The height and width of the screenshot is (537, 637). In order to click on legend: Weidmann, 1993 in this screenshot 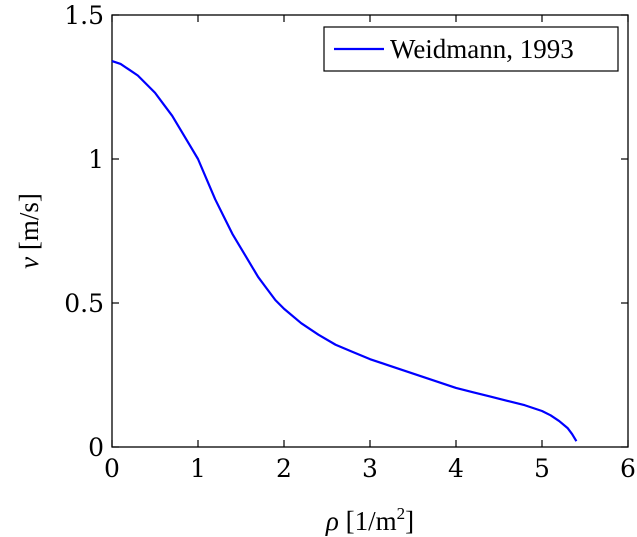, I will do `click(471, 49)`.